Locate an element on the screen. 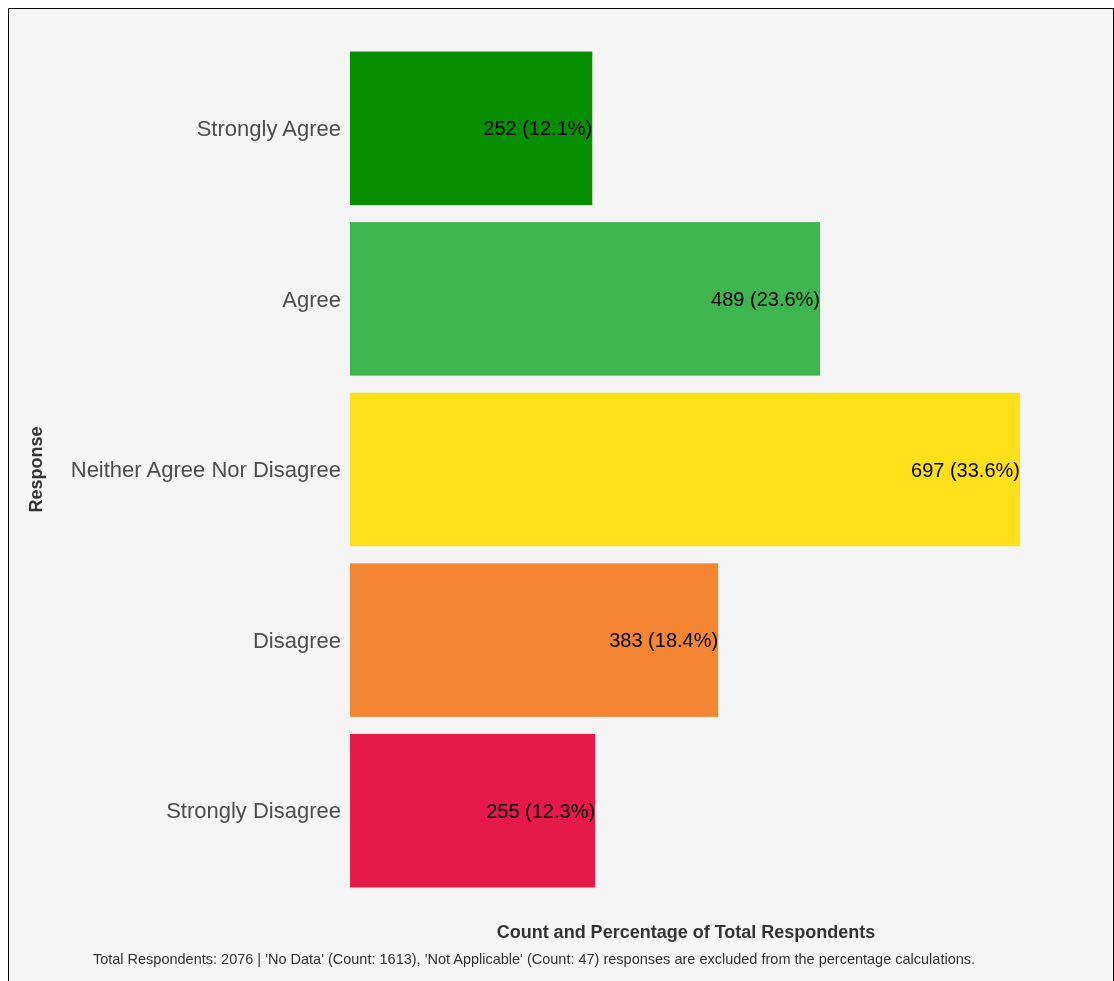 The height and width of the screenshot is (981, 1114). y-tick-label: Strongly Agree is located at coordinates (268, 128).